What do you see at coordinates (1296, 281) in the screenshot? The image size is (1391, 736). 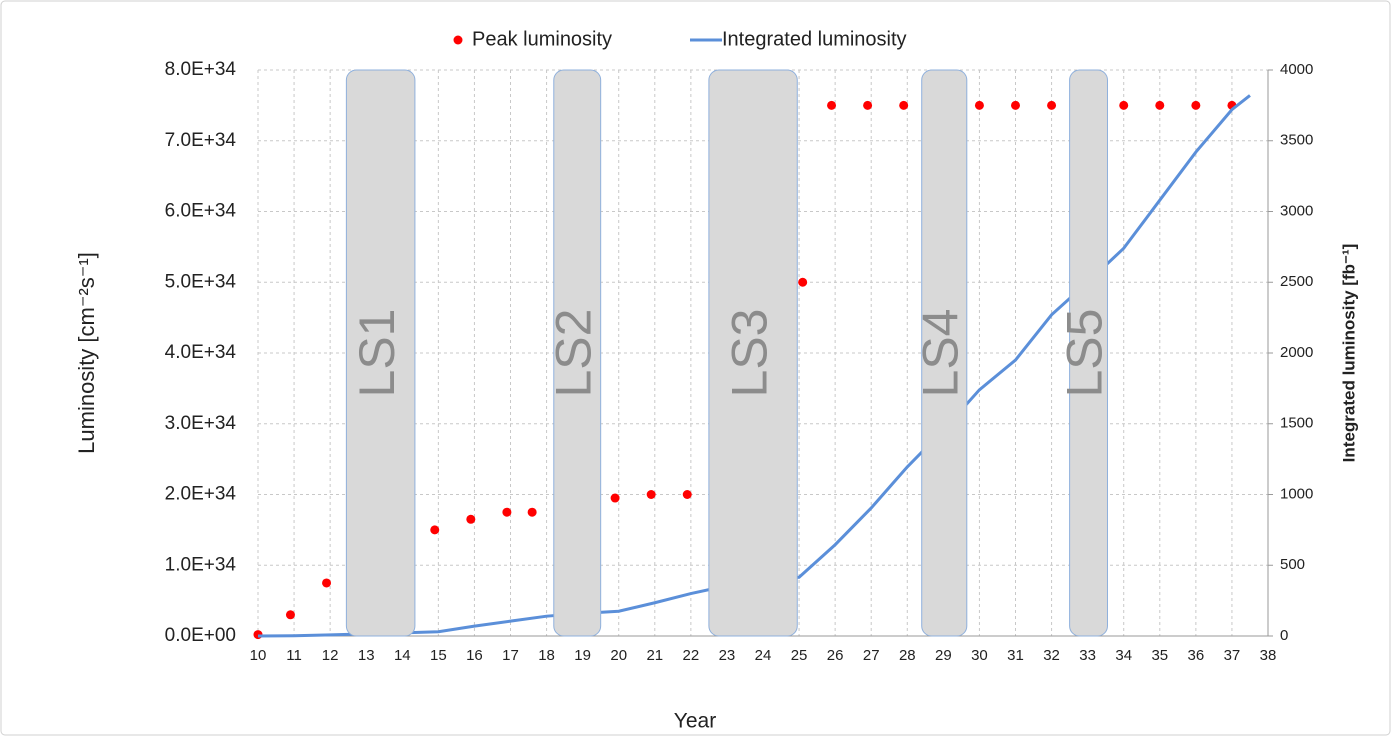 I see `y2-tick-label: 2500` at bounding box center [1296, 281].